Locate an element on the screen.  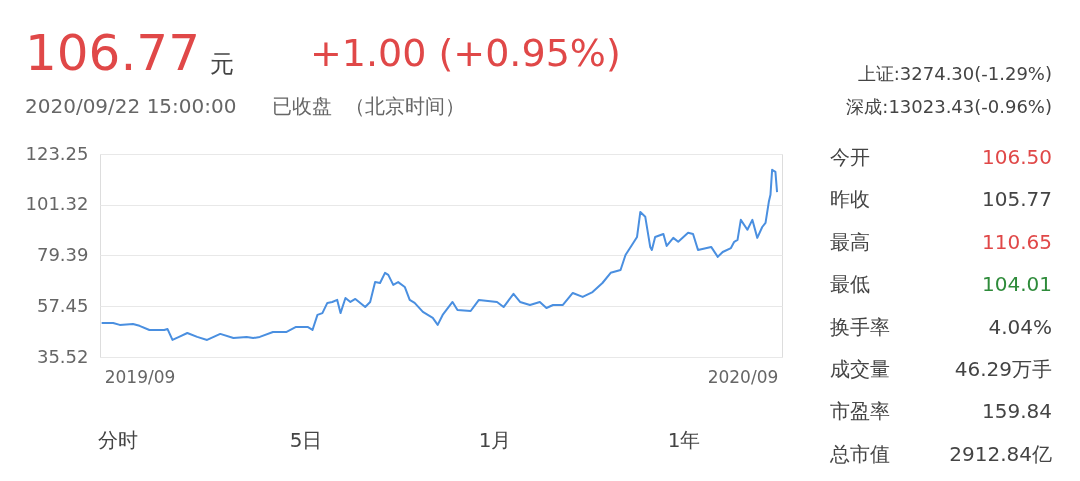
text: 已收盘 is located at coordinates (302, 106).